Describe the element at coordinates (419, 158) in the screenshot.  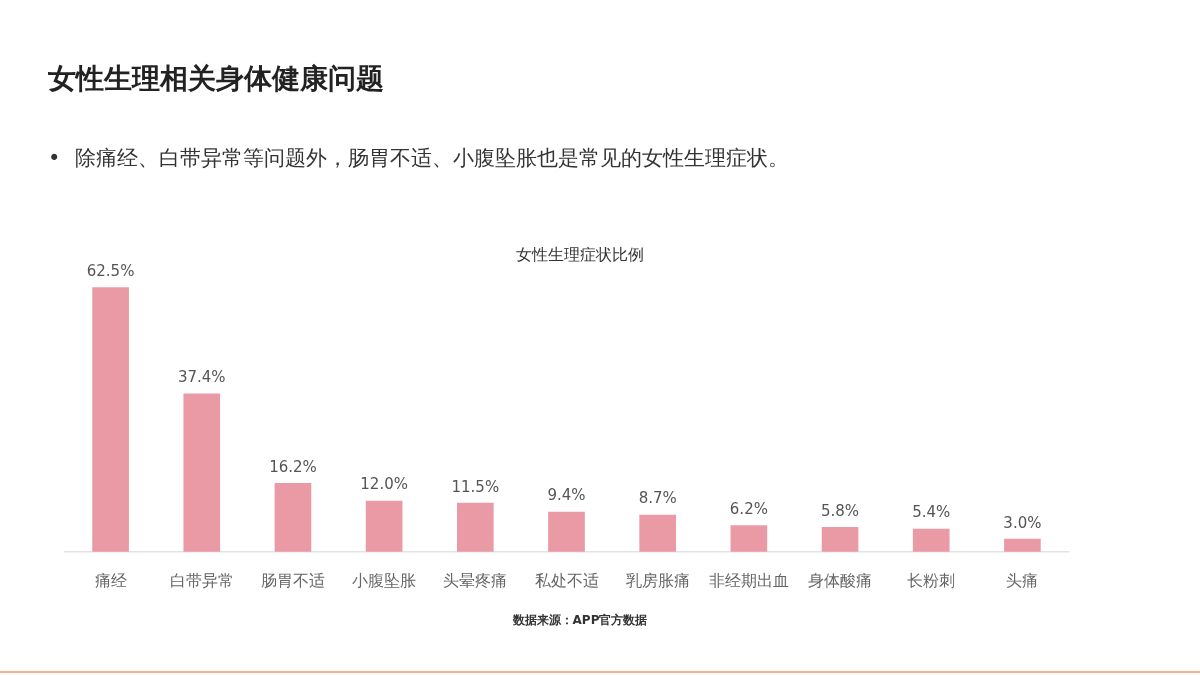
I see `chart-subtitle: • 除痛经、白带异常等问题外，肠胃不适、小腹坠胀也是常见的女性生理症状。` at that location.